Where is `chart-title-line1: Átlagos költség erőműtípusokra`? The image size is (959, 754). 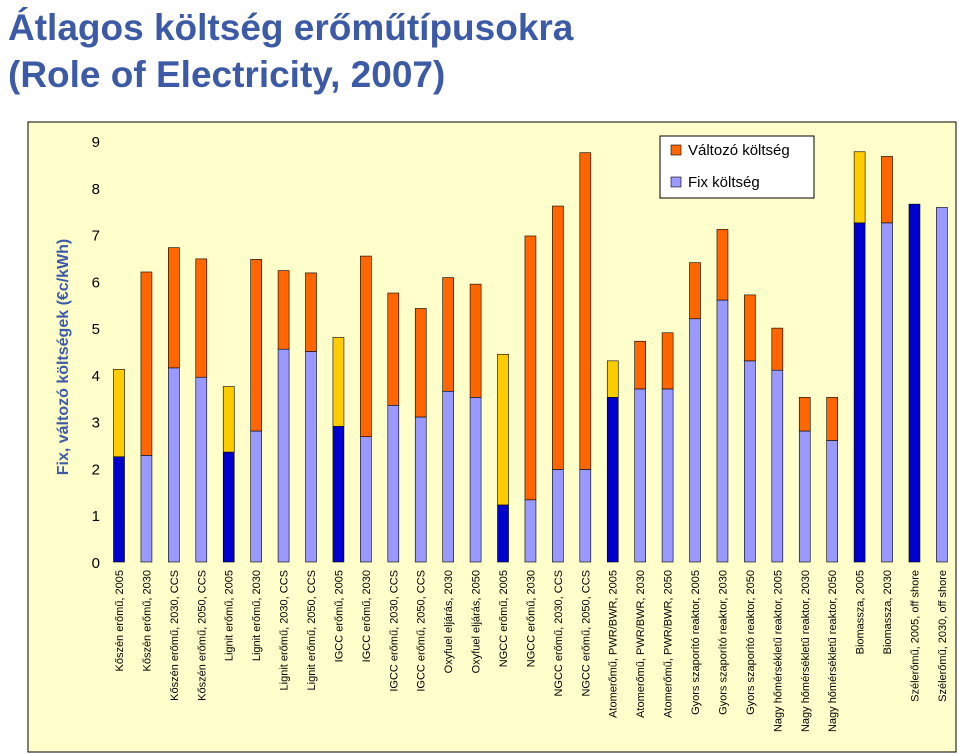 chart-title-line1: Átlagos költség erőműtípusokra is located at coordinates (291, 27).